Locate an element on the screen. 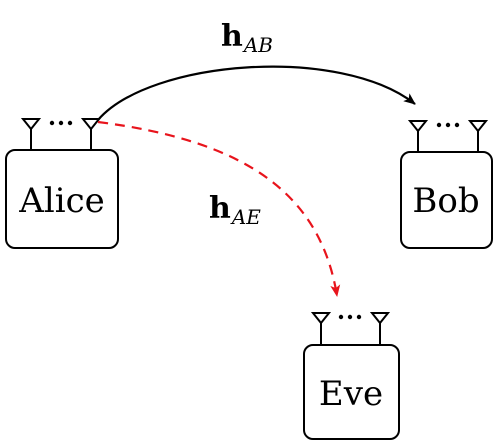  link-alice-bob-label: hAB is located at coordinates (247, 38).